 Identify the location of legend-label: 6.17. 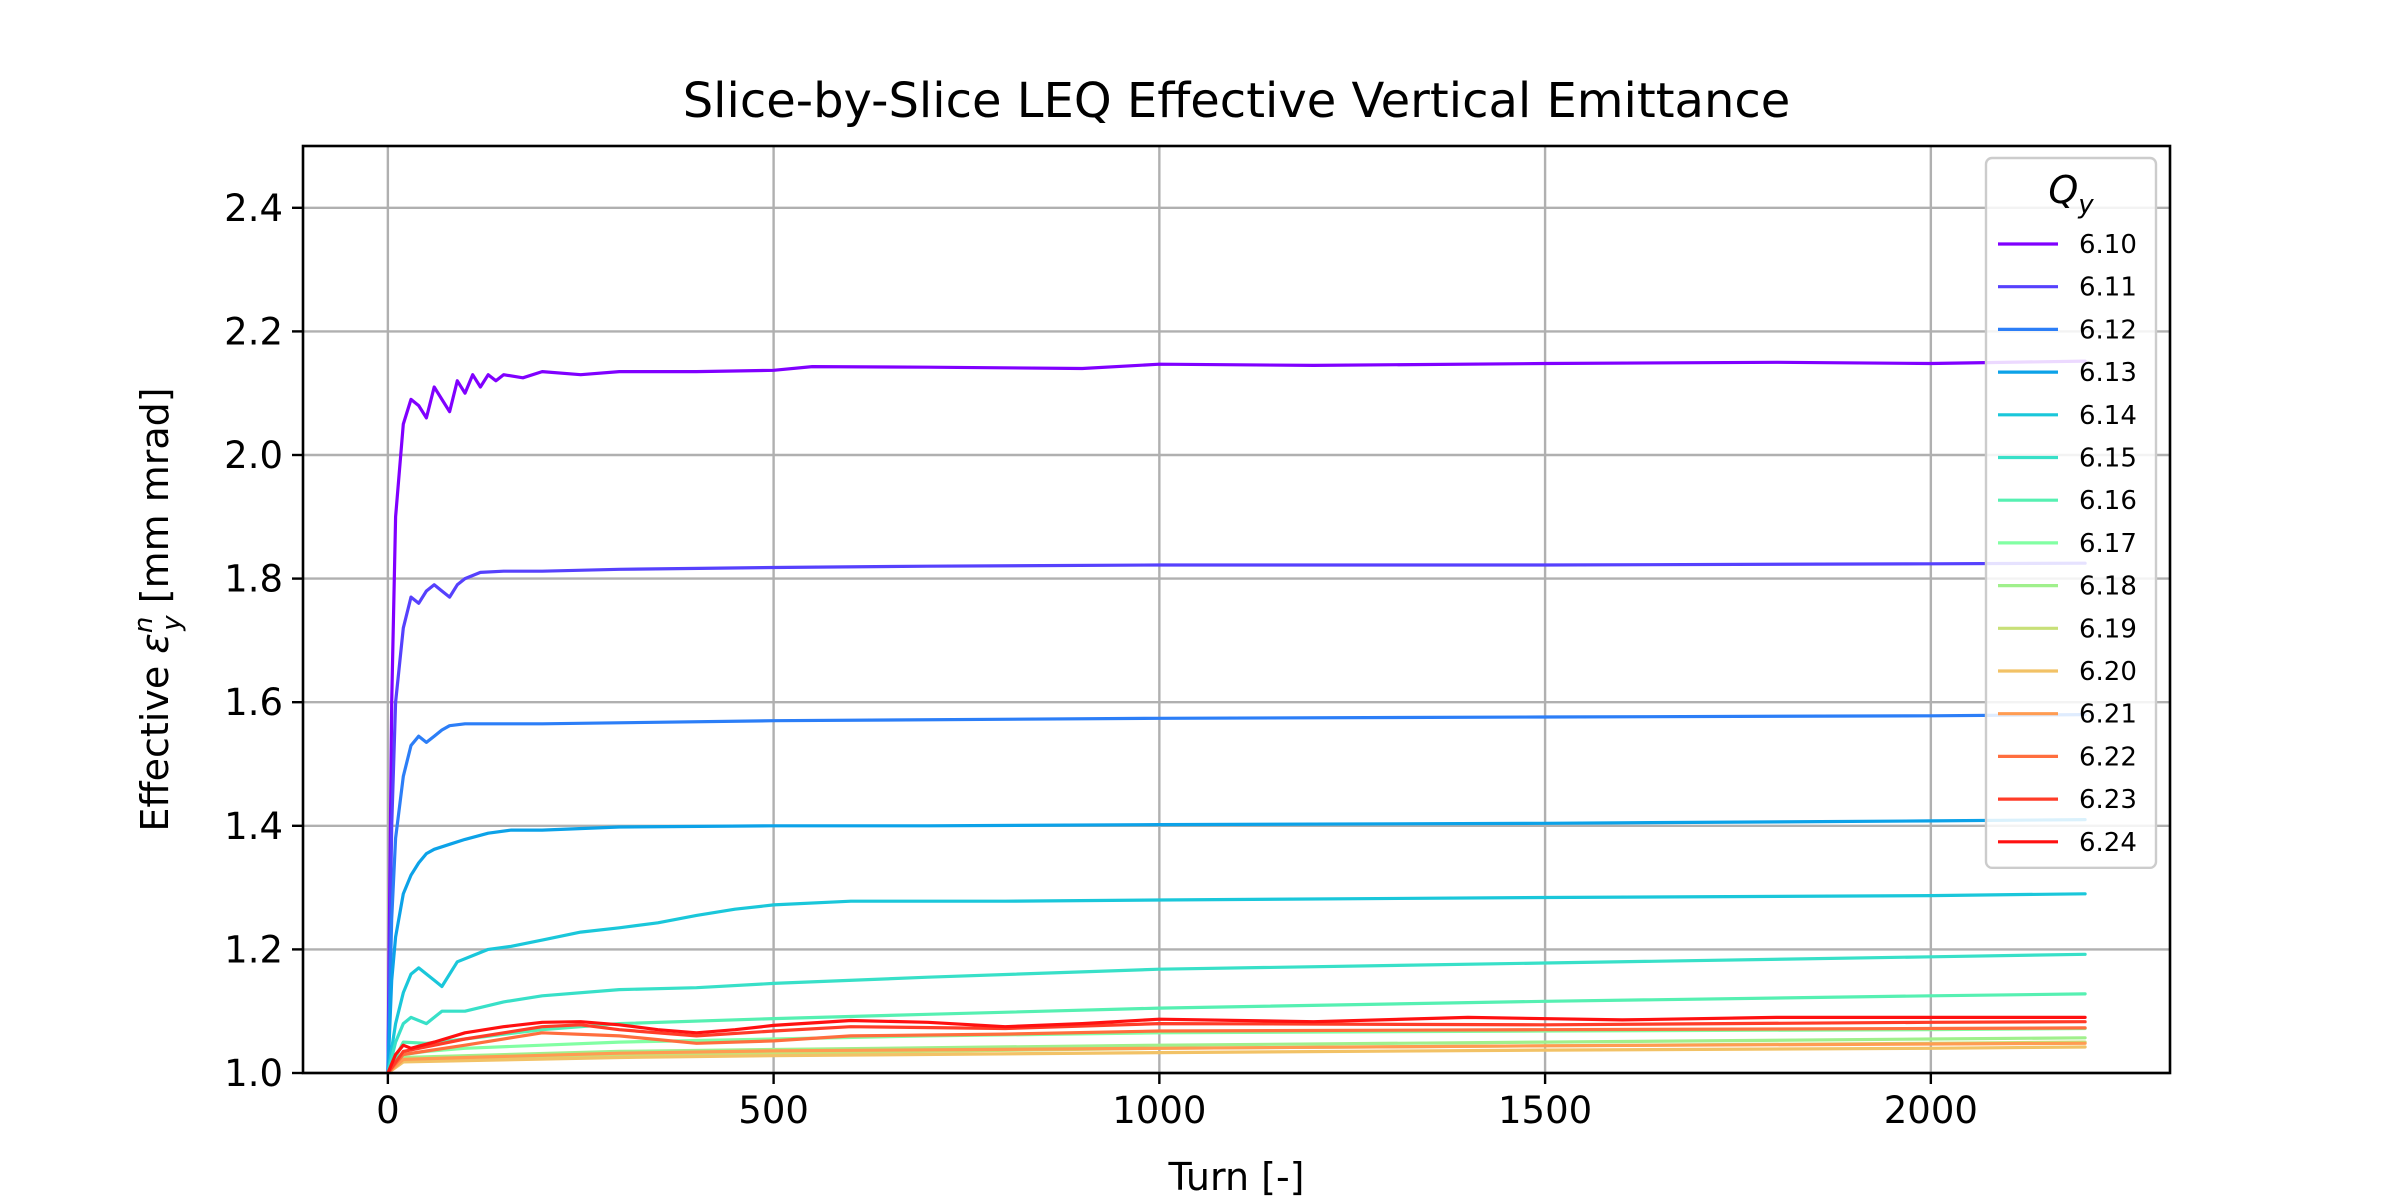
(2108, 544).